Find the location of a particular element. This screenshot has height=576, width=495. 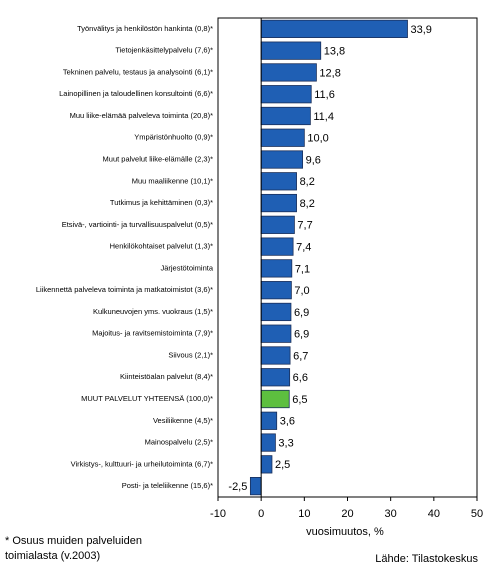

category-label: Kiinteistöalan palvelut (8,4)* is located at coordinates (166, 376).